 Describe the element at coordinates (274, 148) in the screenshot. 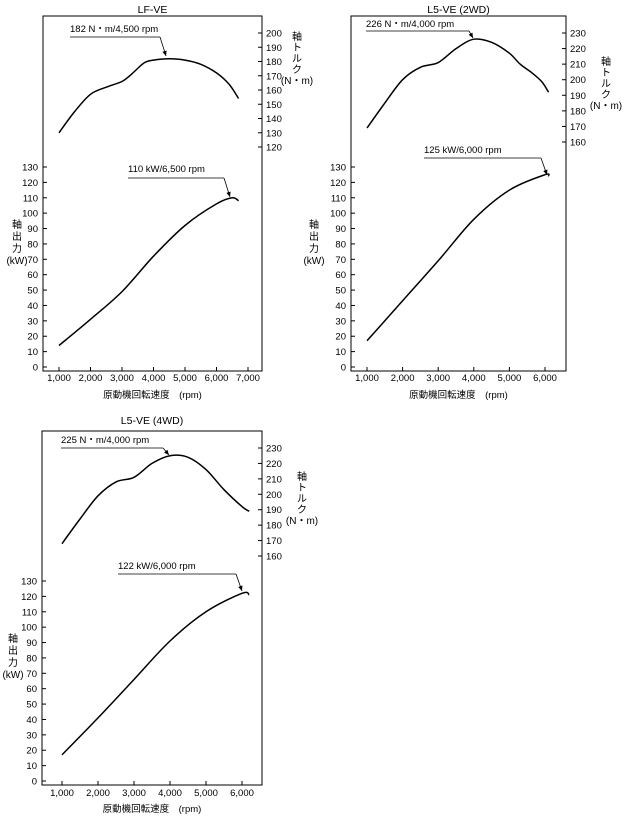

I see `torque-tick-label: 120` at that location.